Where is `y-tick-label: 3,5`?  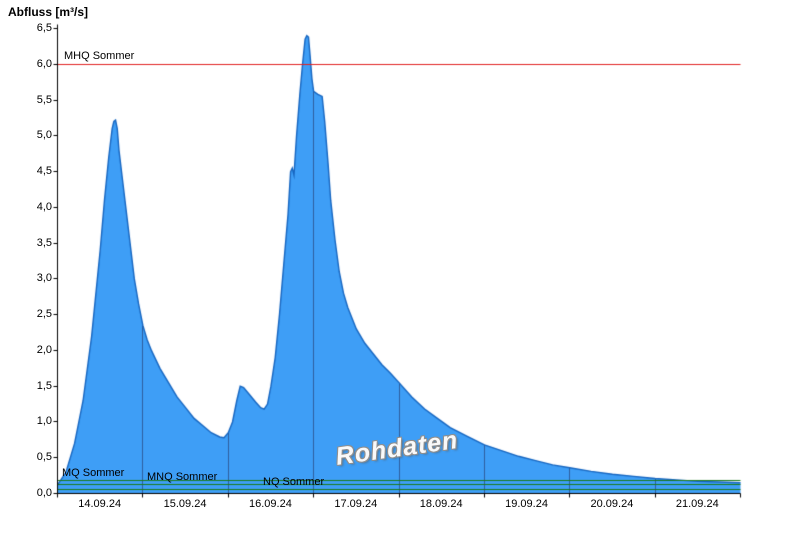
y-tick-label: 3,5 is located at coordinates (44, 242).